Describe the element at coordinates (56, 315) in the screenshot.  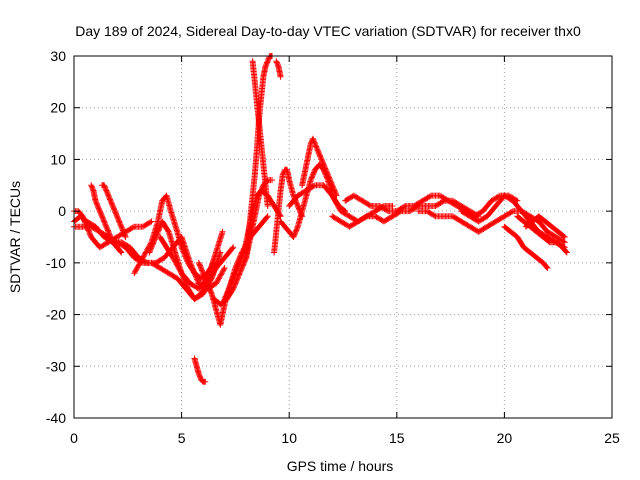
I see `y-tick-label: -20` at that location.